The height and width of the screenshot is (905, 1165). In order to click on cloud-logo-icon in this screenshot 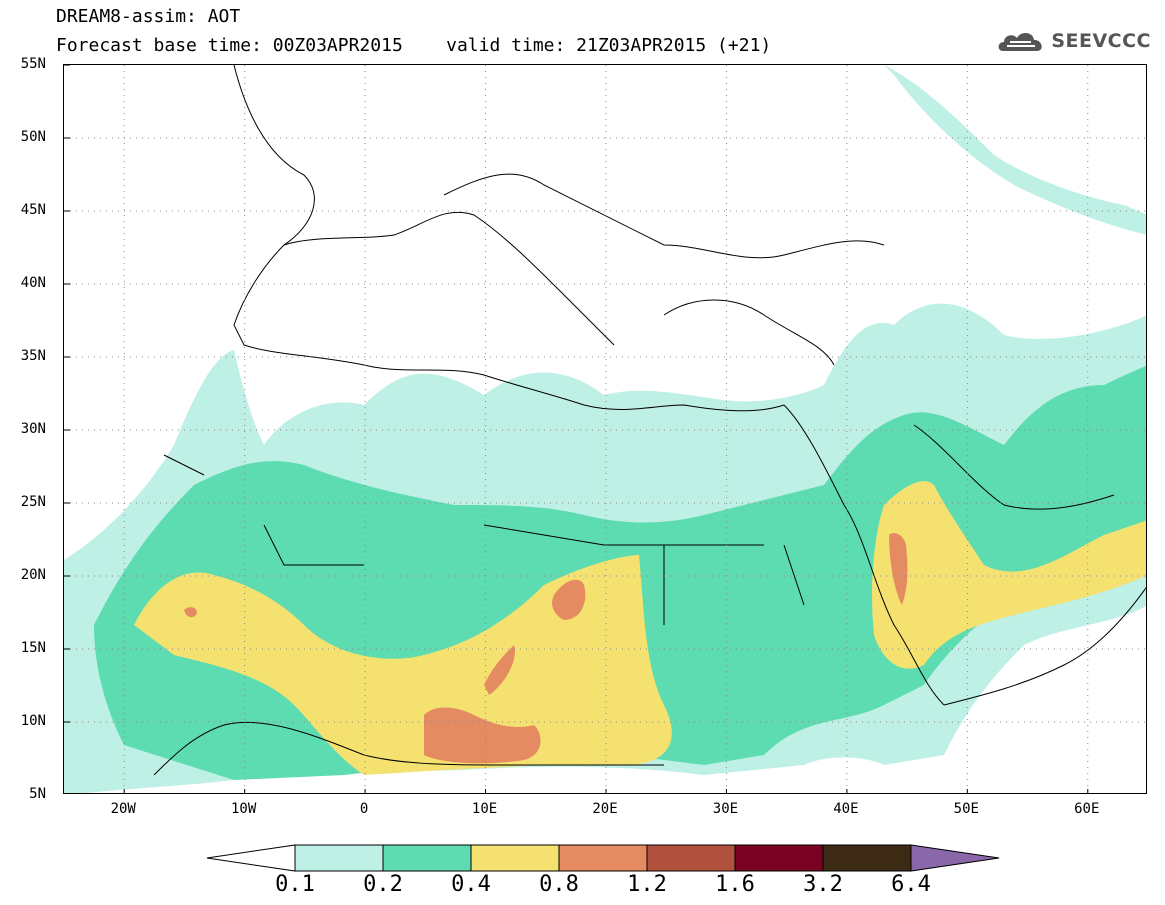, I will do `click(1020, 41)`.